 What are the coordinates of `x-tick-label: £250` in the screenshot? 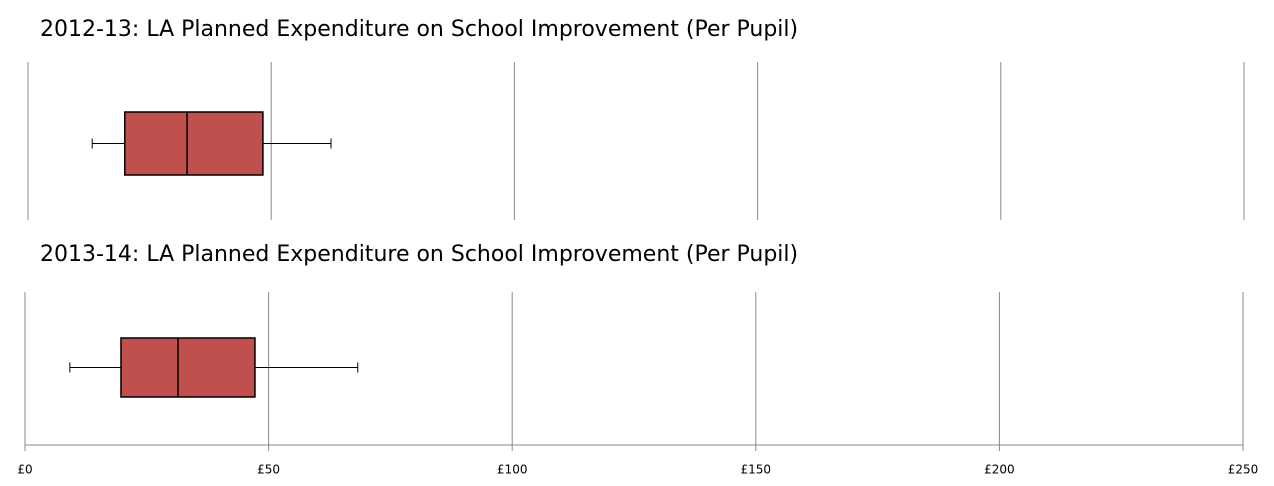 It's located at (1243, 470).